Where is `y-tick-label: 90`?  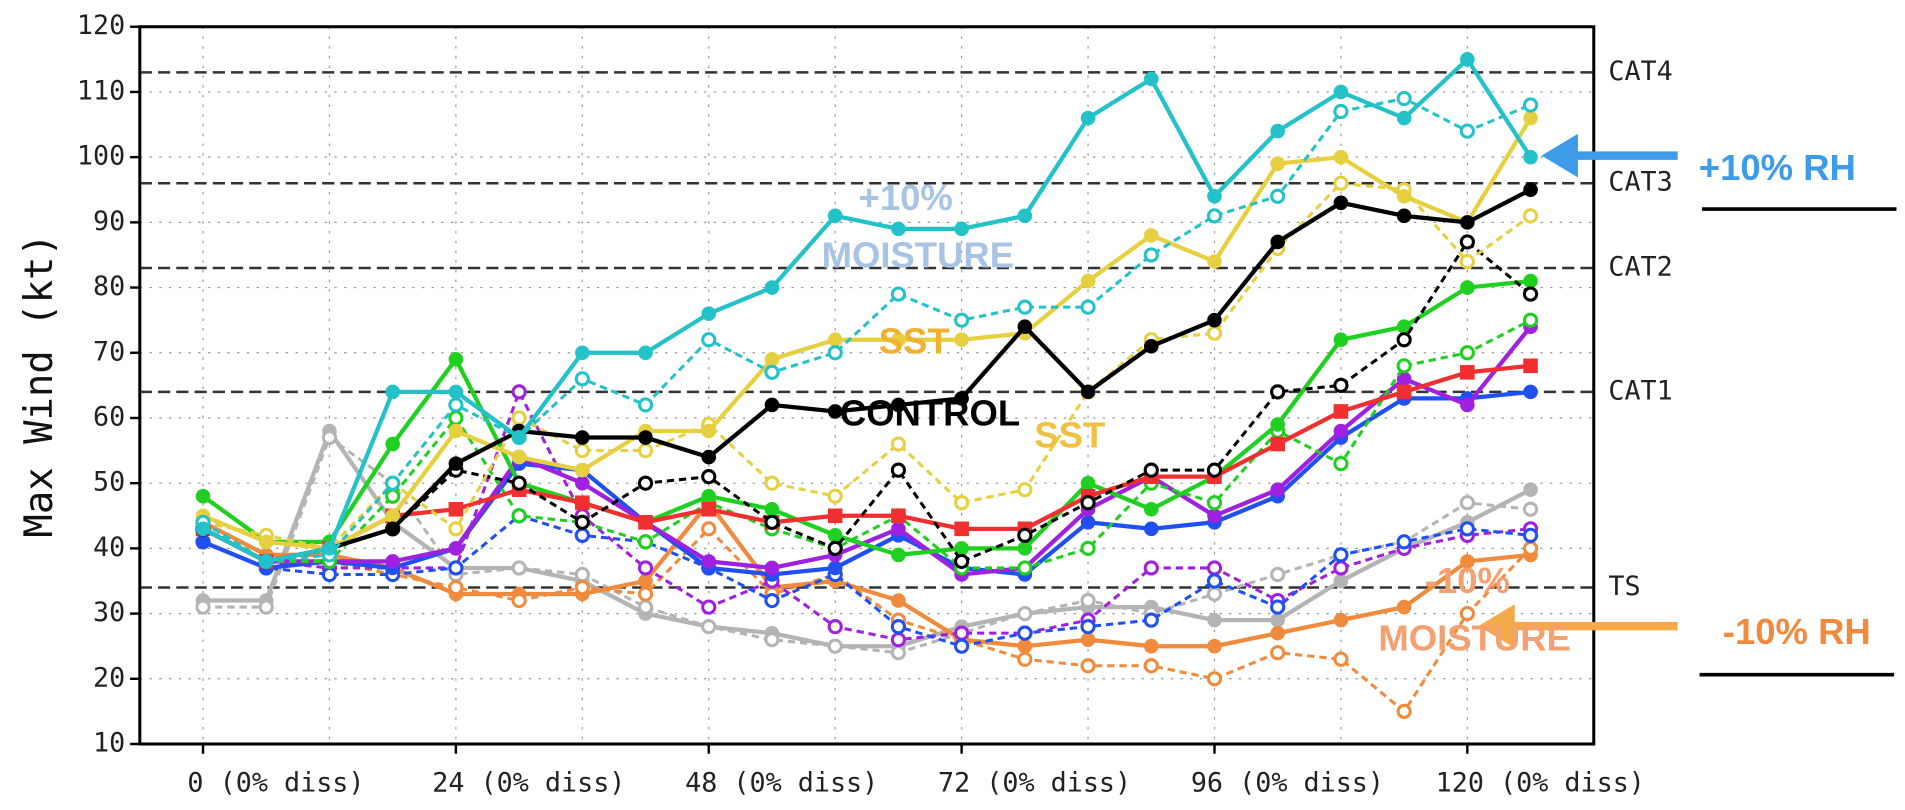
y-tick-label: 90 is located at coordinates (109, 221).